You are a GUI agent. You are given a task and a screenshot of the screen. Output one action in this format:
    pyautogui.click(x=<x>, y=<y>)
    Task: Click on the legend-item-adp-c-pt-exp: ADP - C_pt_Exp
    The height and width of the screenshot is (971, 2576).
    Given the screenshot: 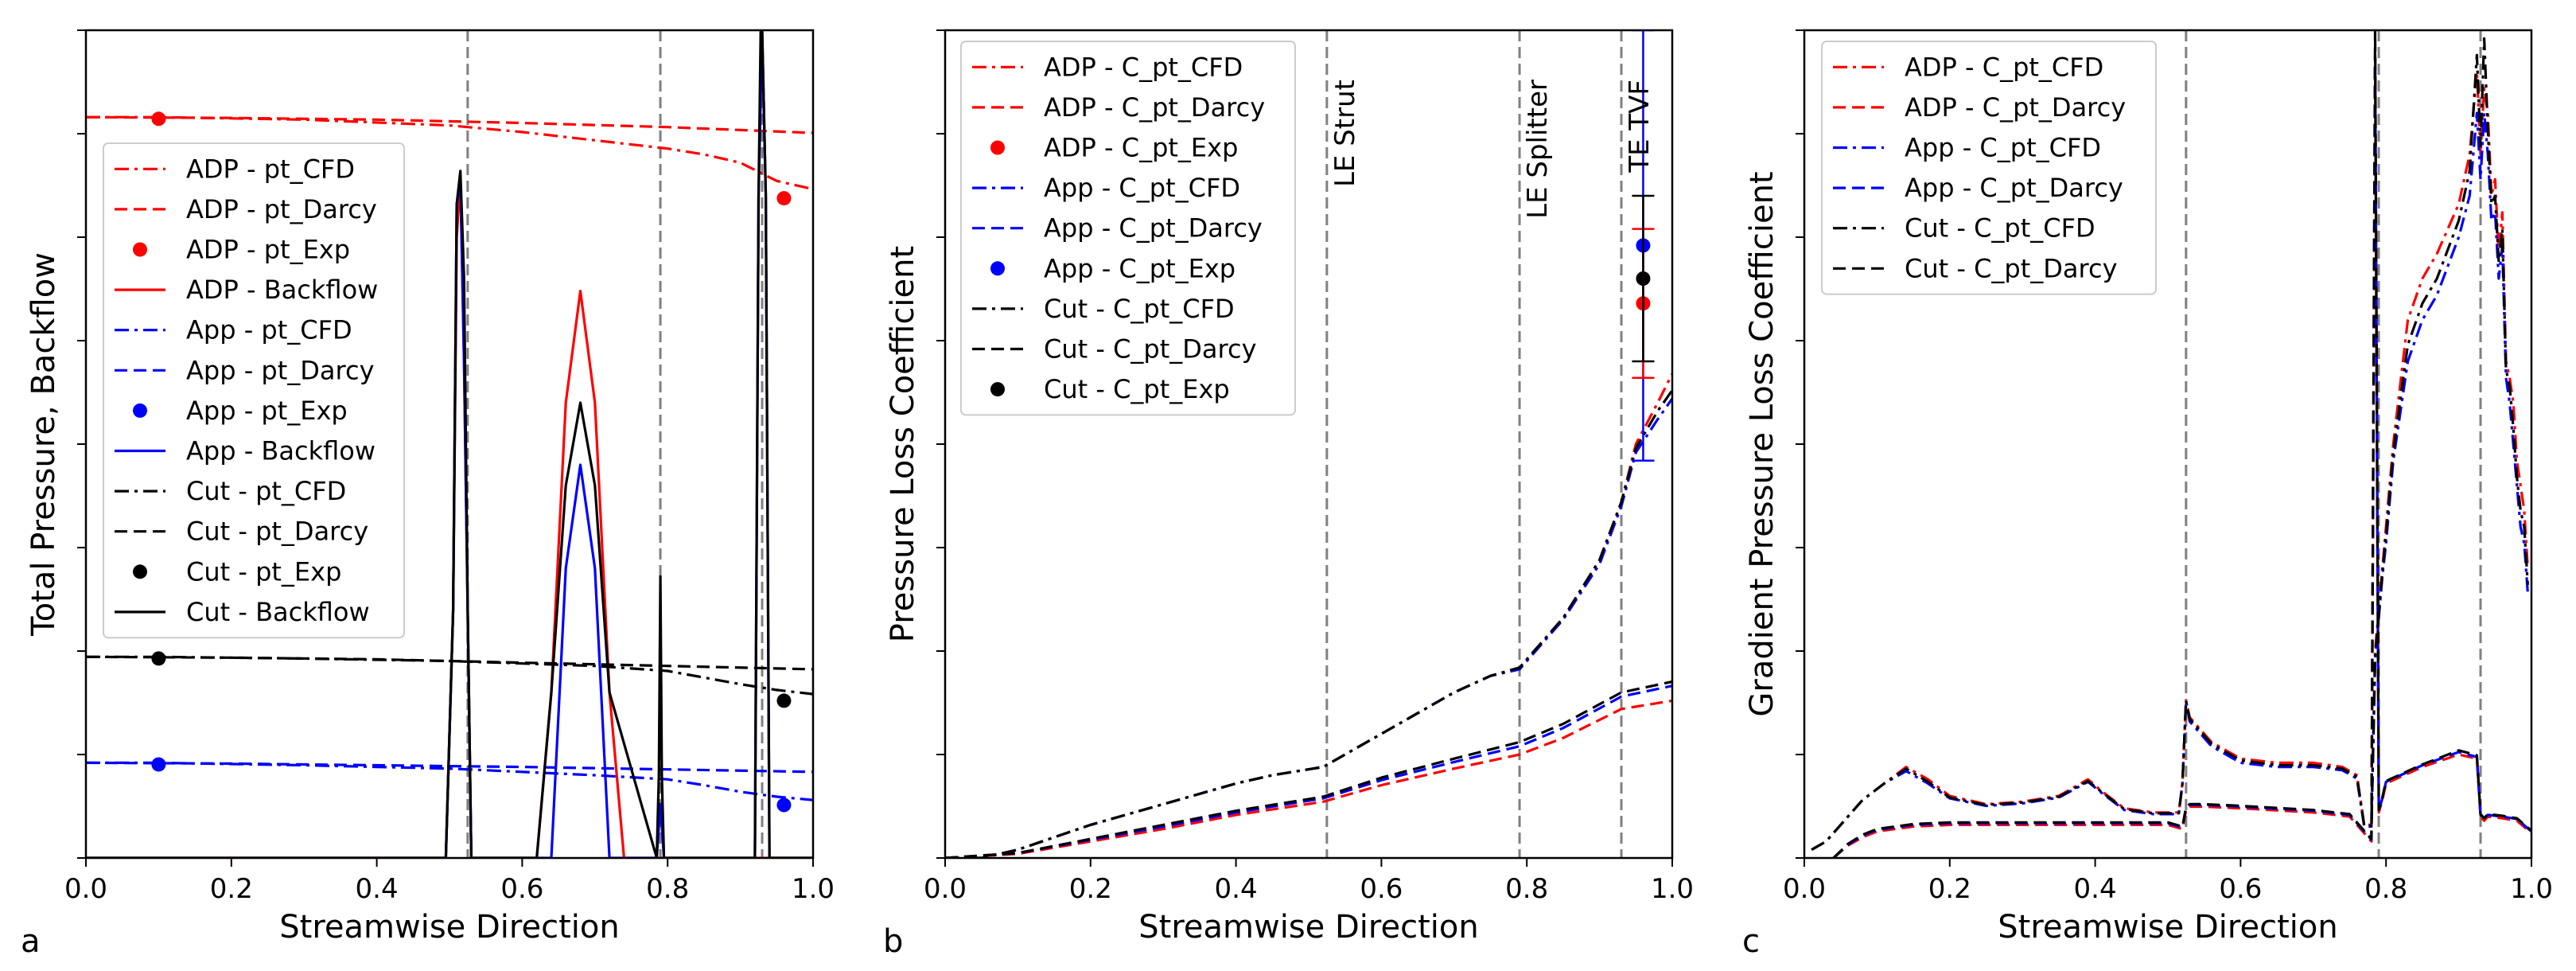 What is the action you would take?
    pyautogui.click(x=1114, y=148)
    